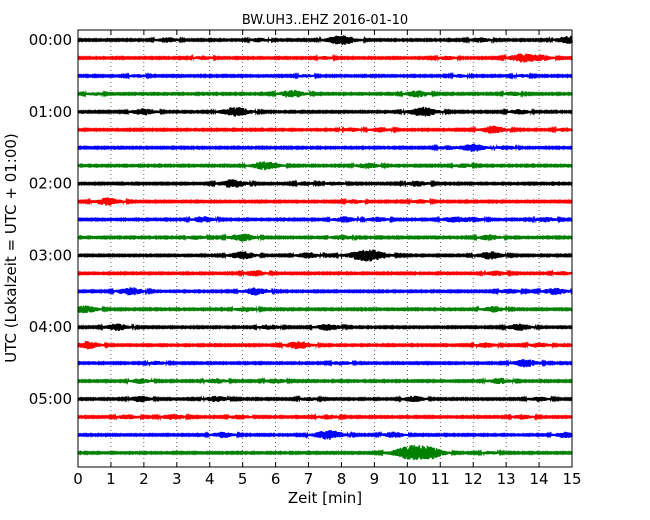 The width and height of the screenshot is (650, 520). I want to click on x-tick-label: 0, so click(78, 479).